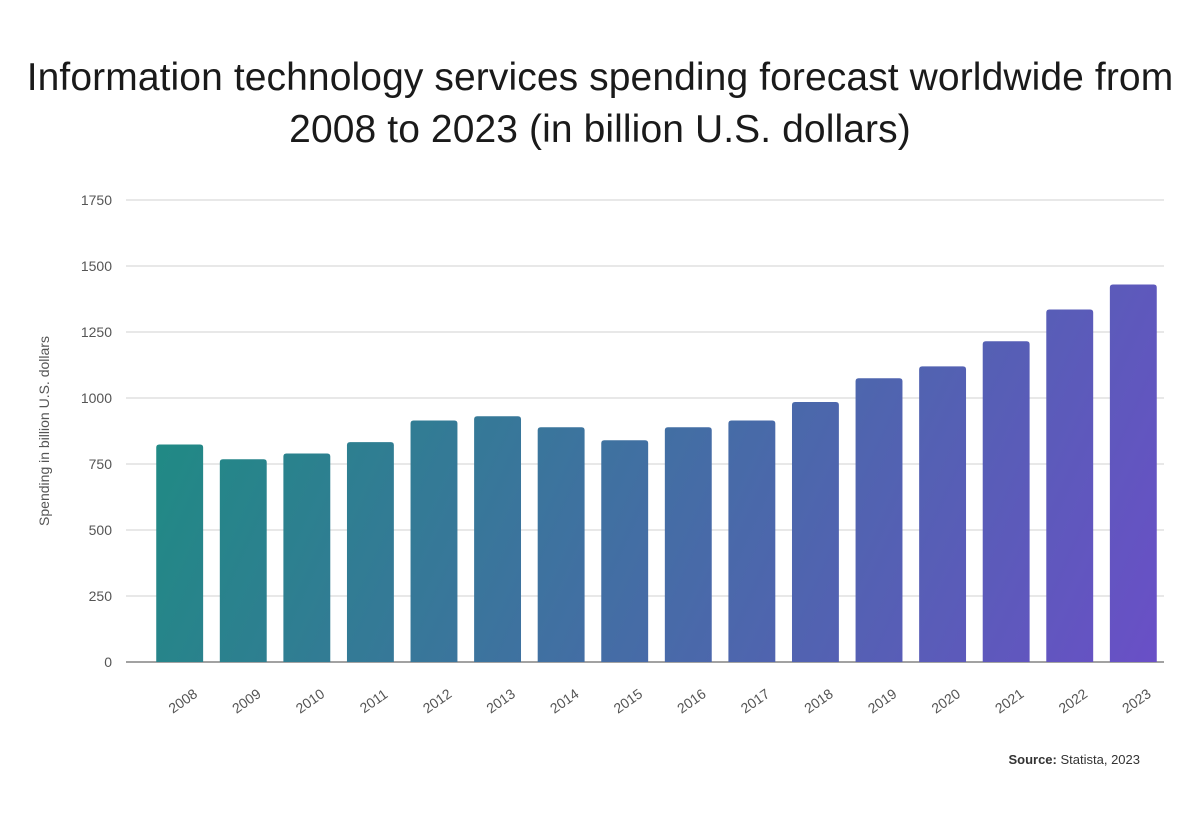 The image size is (1200, 818). I want to click on x-tick-label: 2014, so click(564, 700).